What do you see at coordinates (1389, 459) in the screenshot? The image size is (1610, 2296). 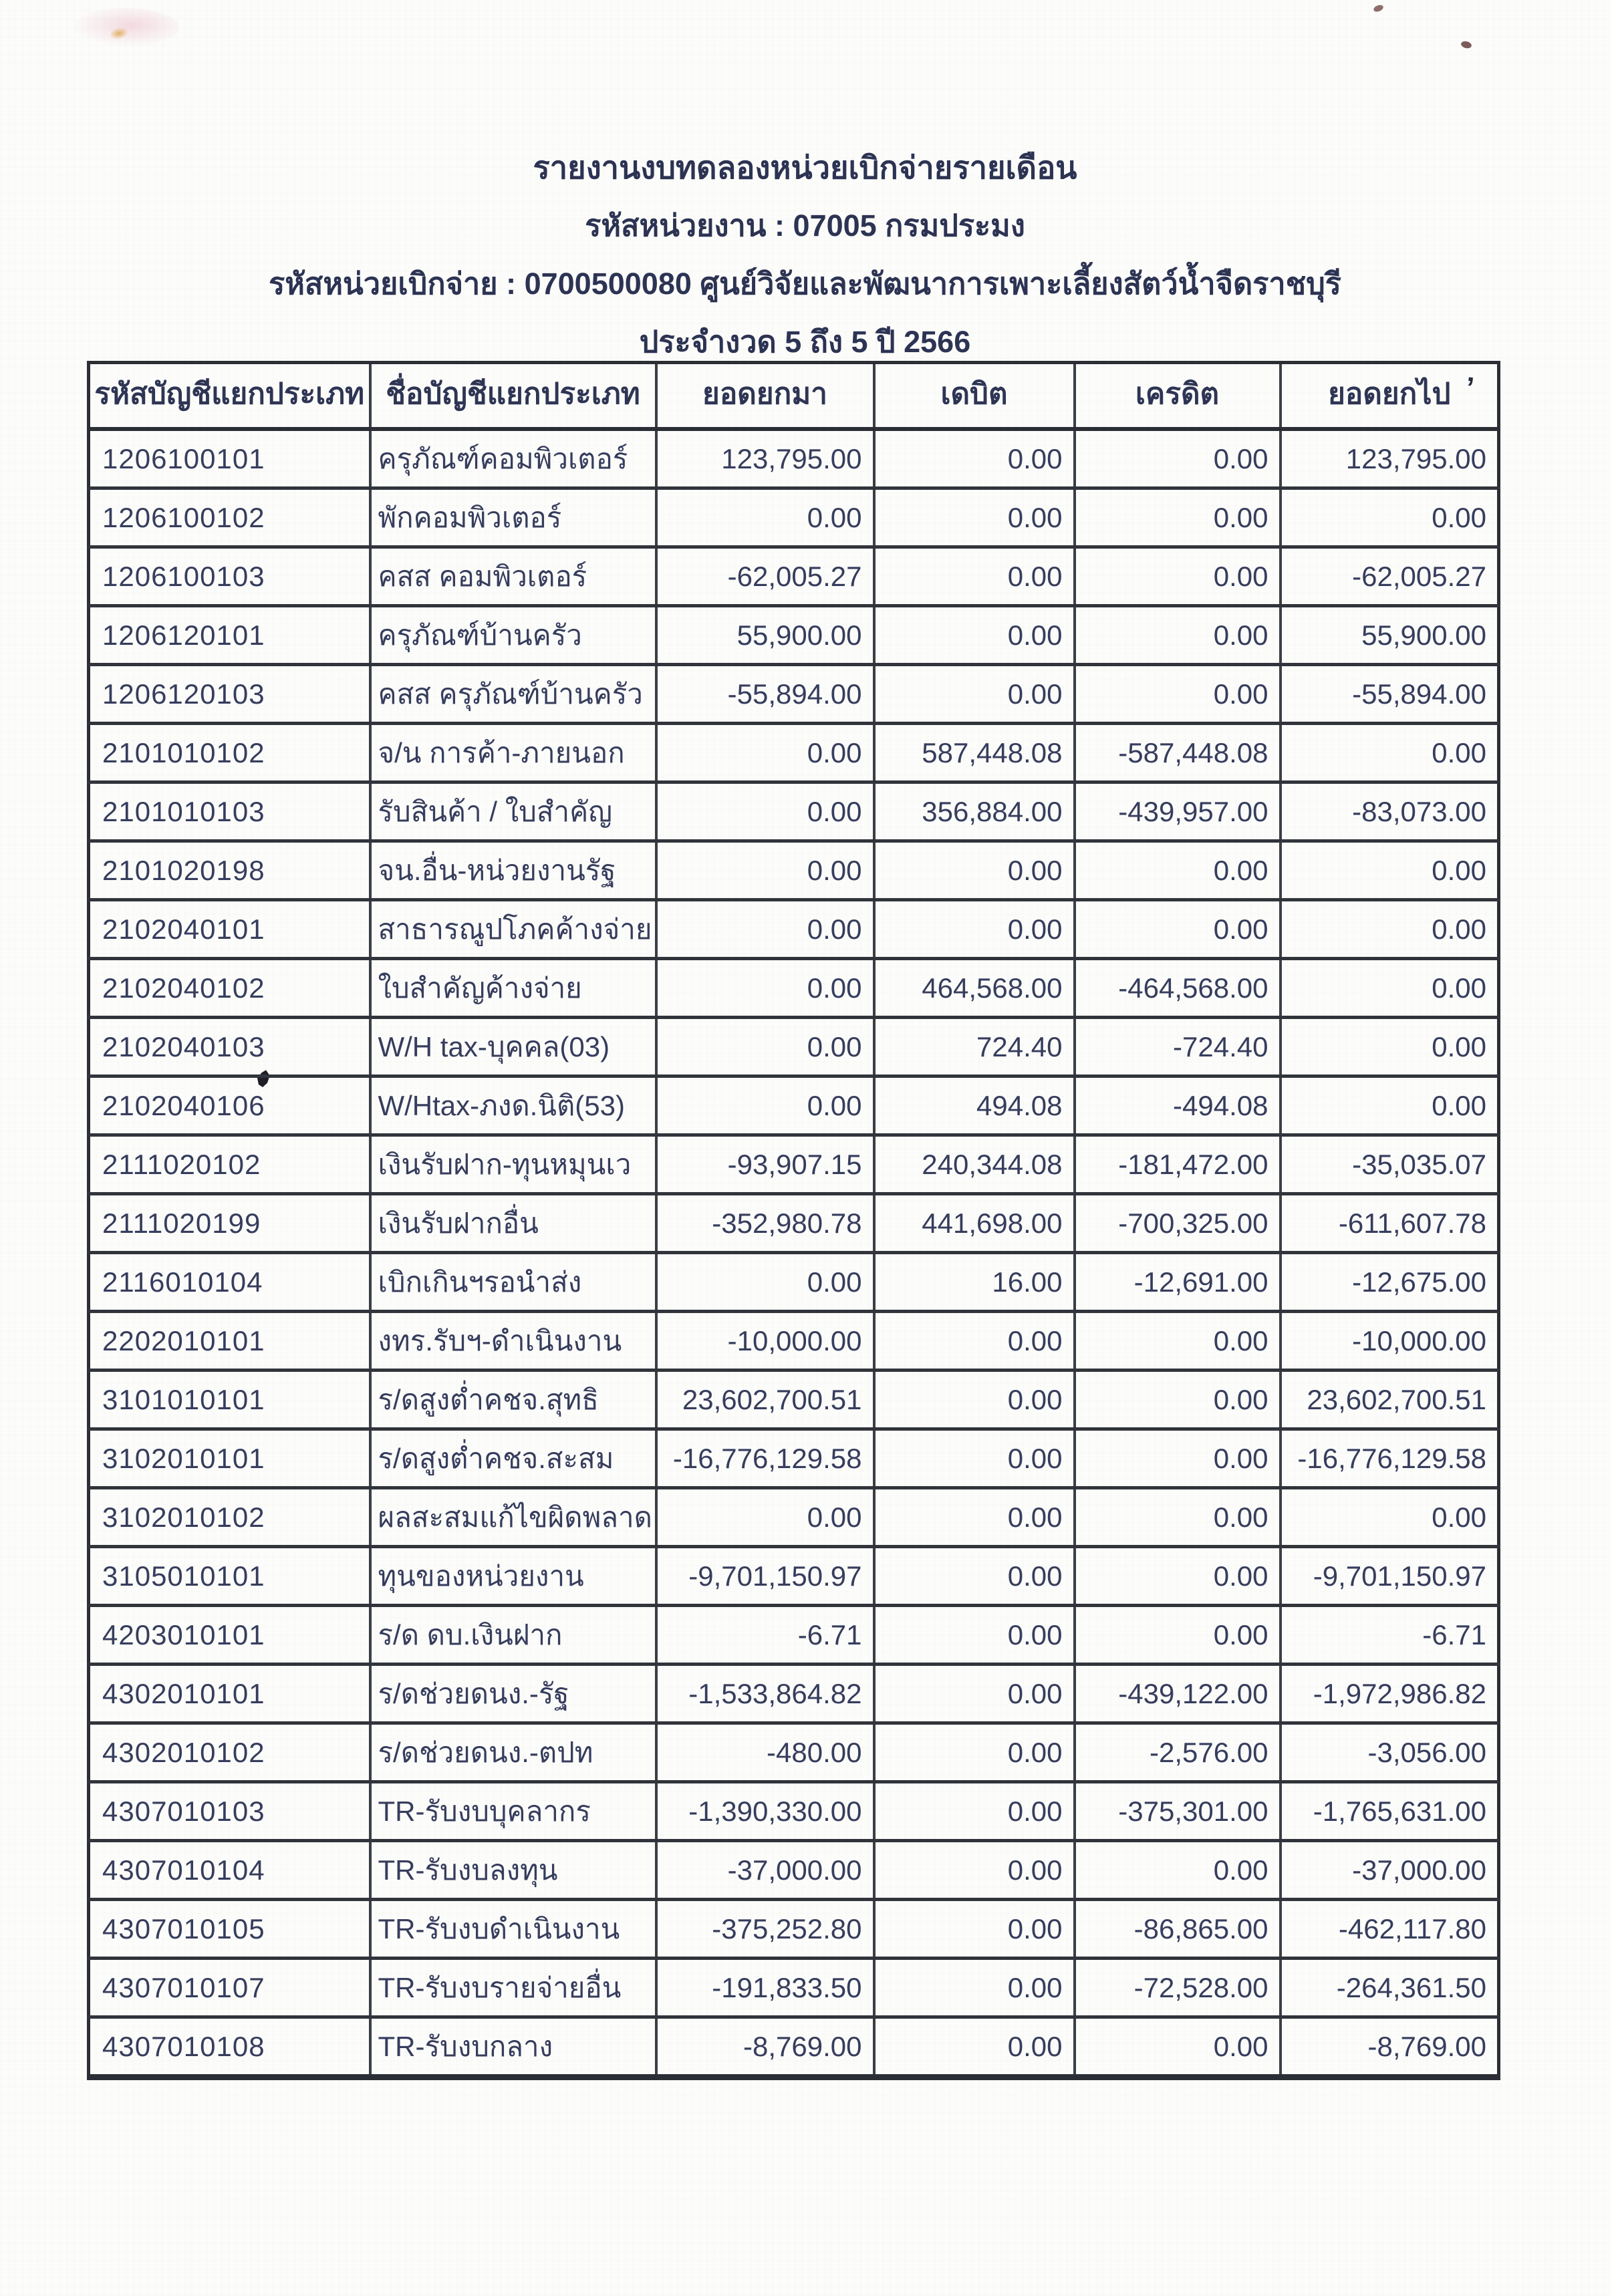 I see `balance-cf-cell: 123,795.00` at bounding box center [1389, 459].